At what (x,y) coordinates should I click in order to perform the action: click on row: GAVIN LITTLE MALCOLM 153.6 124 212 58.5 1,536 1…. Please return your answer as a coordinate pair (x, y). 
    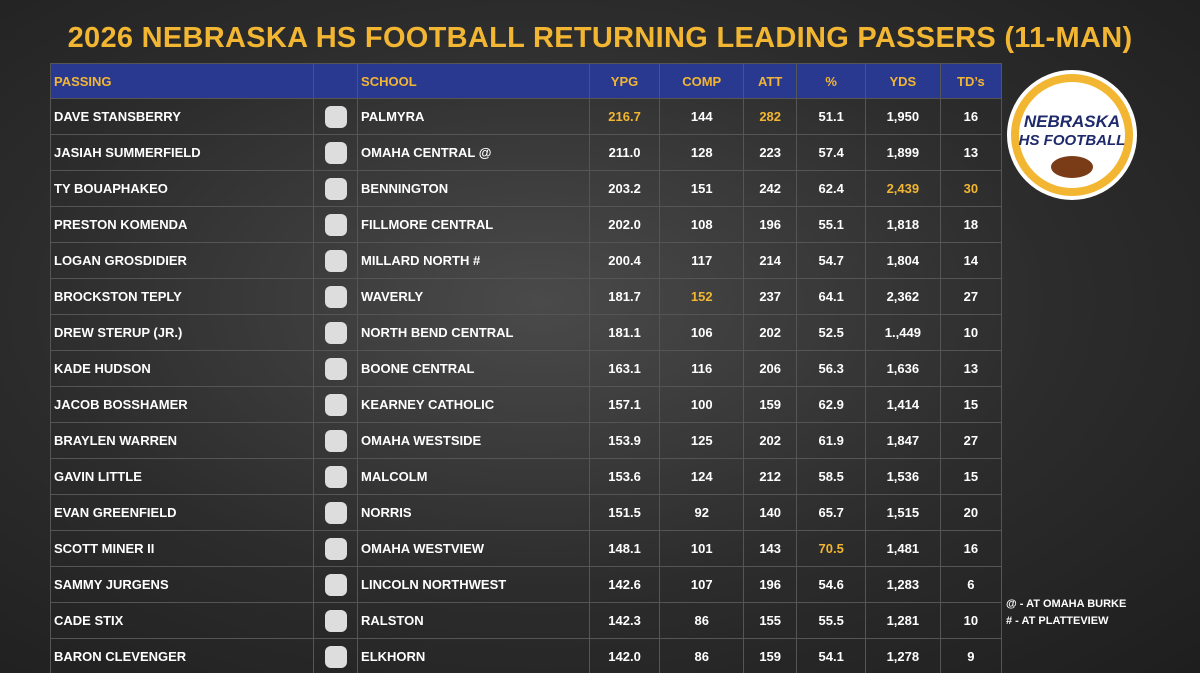
    Looking at the image, I should click on (526, 476).